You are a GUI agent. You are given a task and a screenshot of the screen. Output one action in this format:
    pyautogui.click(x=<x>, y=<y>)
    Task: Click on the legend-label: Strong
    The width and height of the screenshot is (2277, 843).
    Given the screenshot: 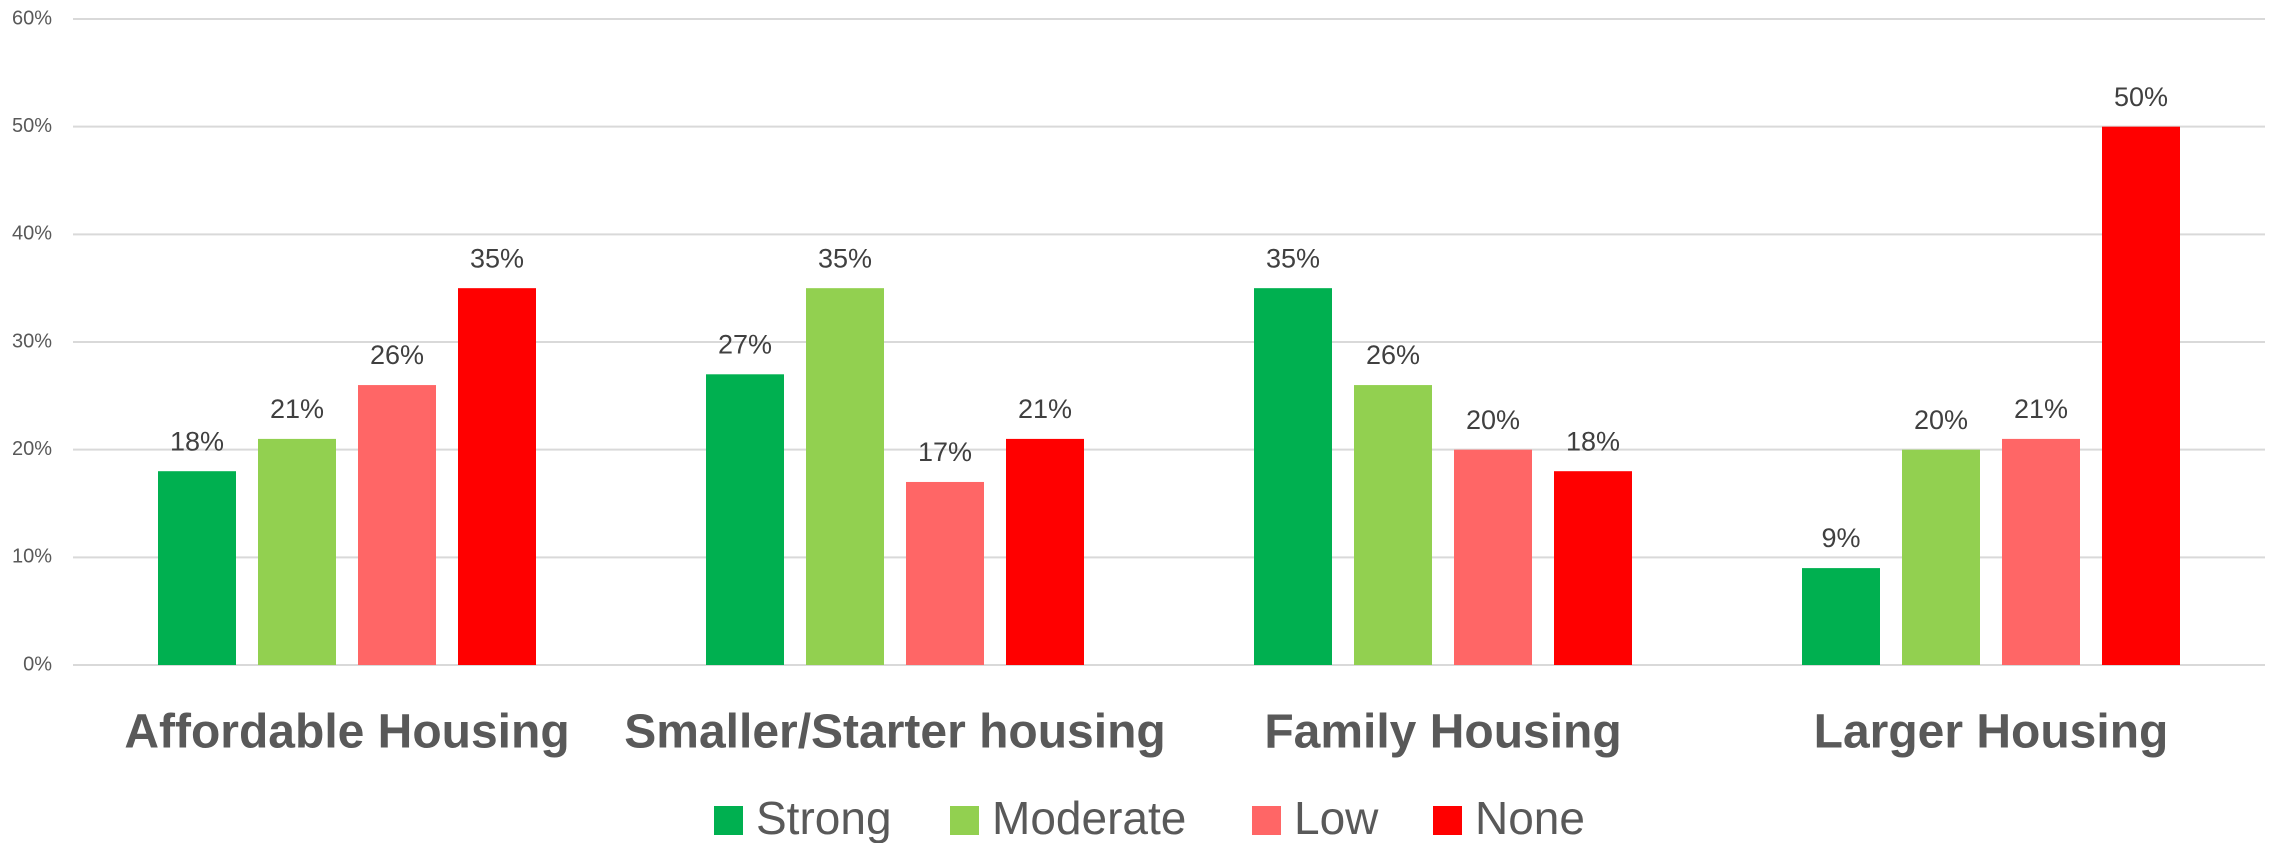 What is the action you would take?
    pyautogui.click(x=824, y=817)
    